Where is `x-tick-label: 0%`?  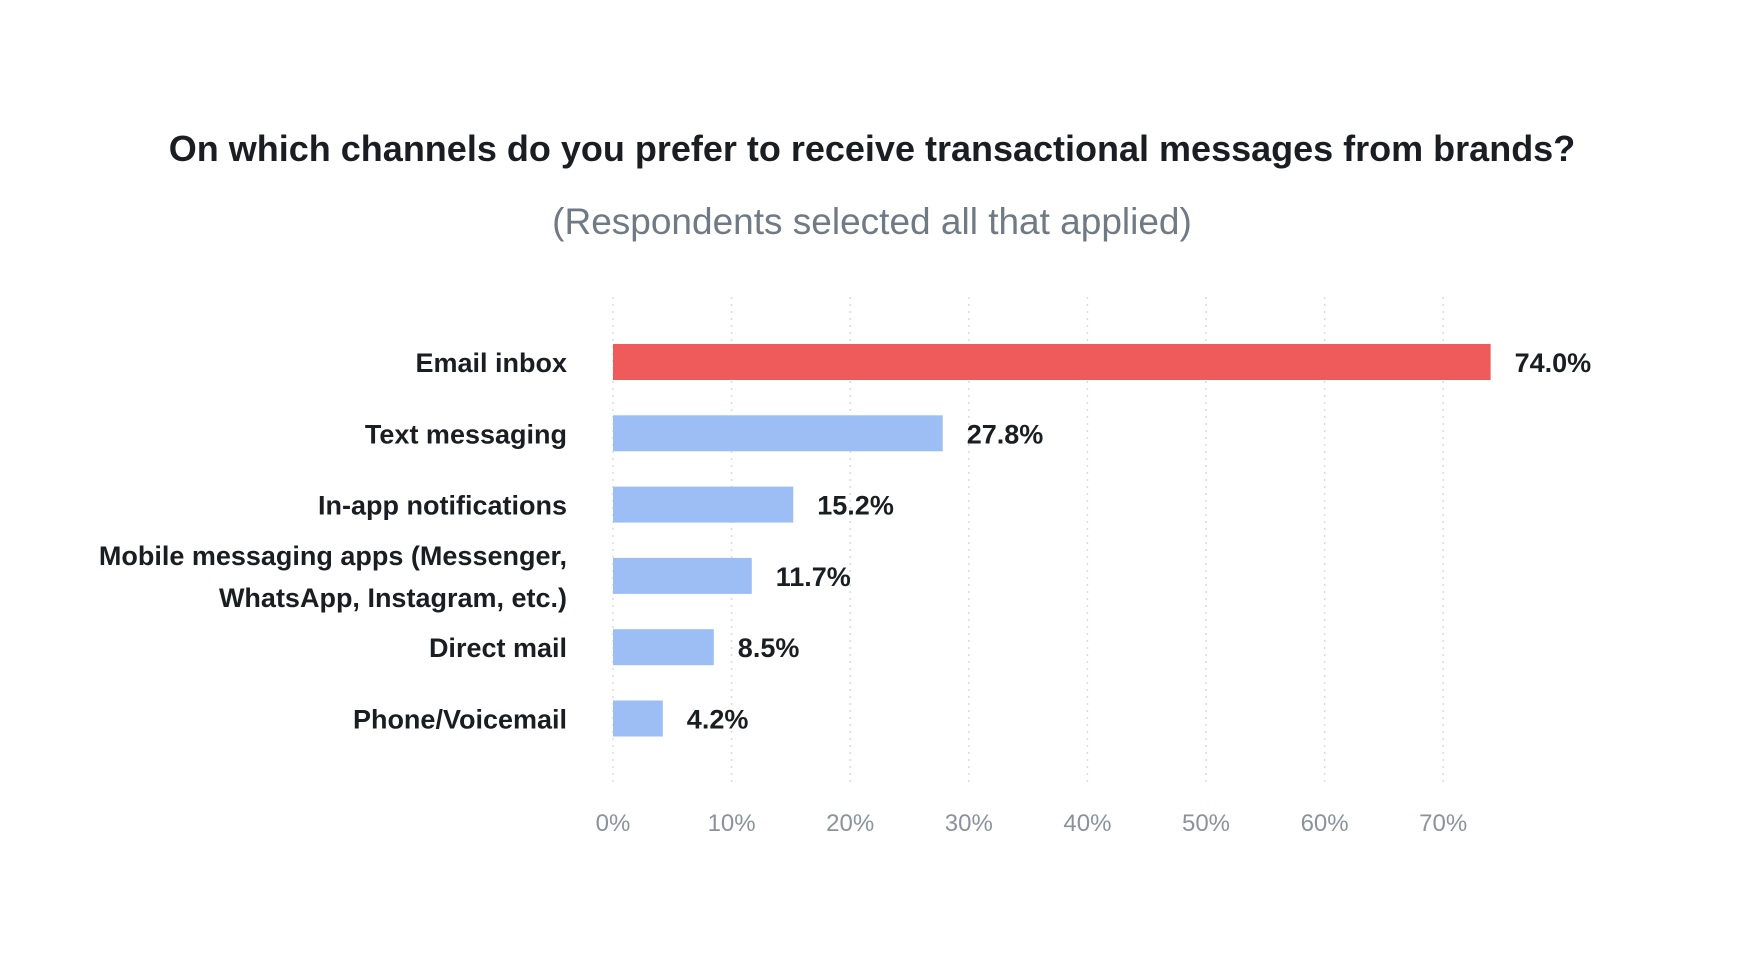
x-tick-label: 0% is located at coordinates (613, 823).